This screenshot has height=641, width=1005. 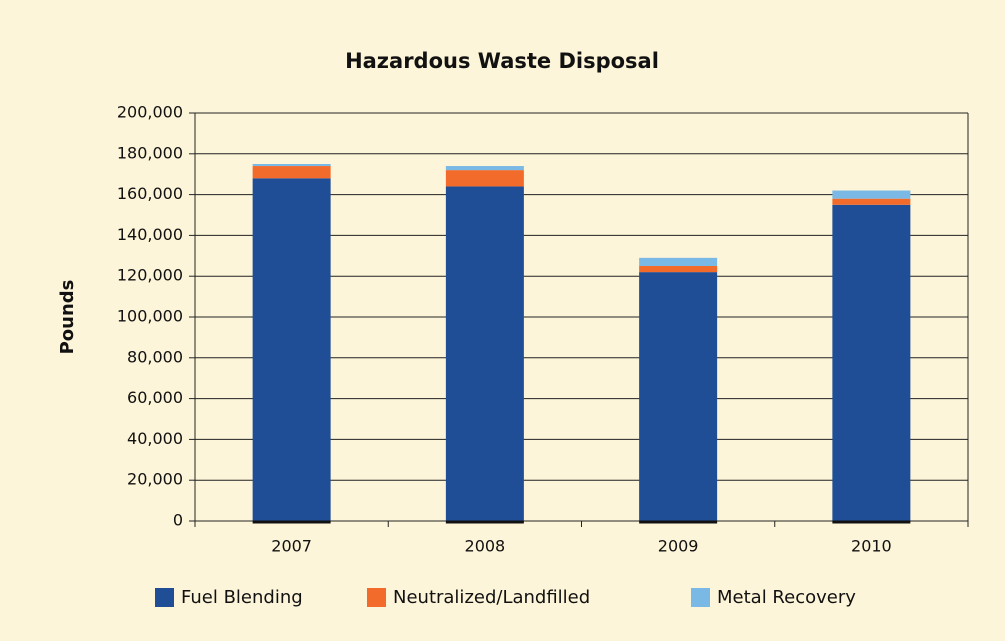 What do you see at coordinates (155, 397) in the screenshot?
I see `y-tick-label: 60,000` at bounding box center [155, 397].